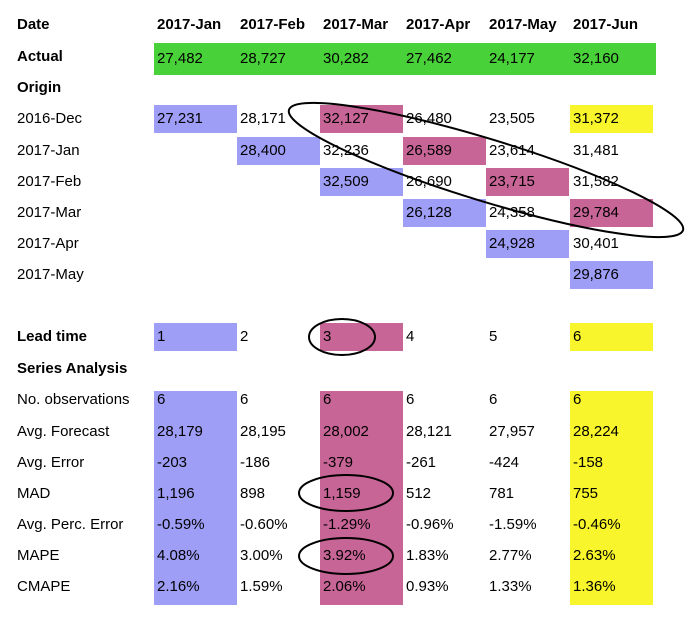 Image resolution: width=688 pixels, height=633 pixels. I want to click on stat-value: 1.36%, so click(594, 586).